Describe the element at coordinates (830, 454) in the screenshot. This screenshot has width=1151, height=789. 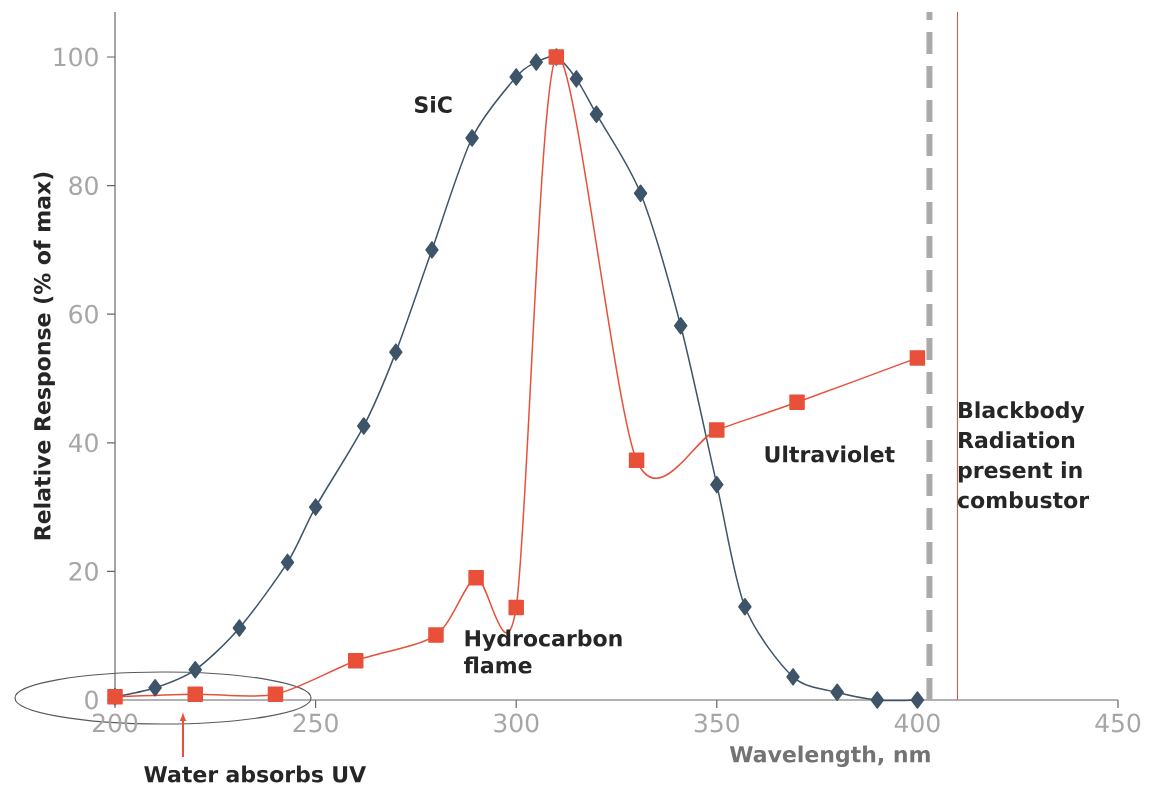
I see `annotation: Ultraviolet` at that location.